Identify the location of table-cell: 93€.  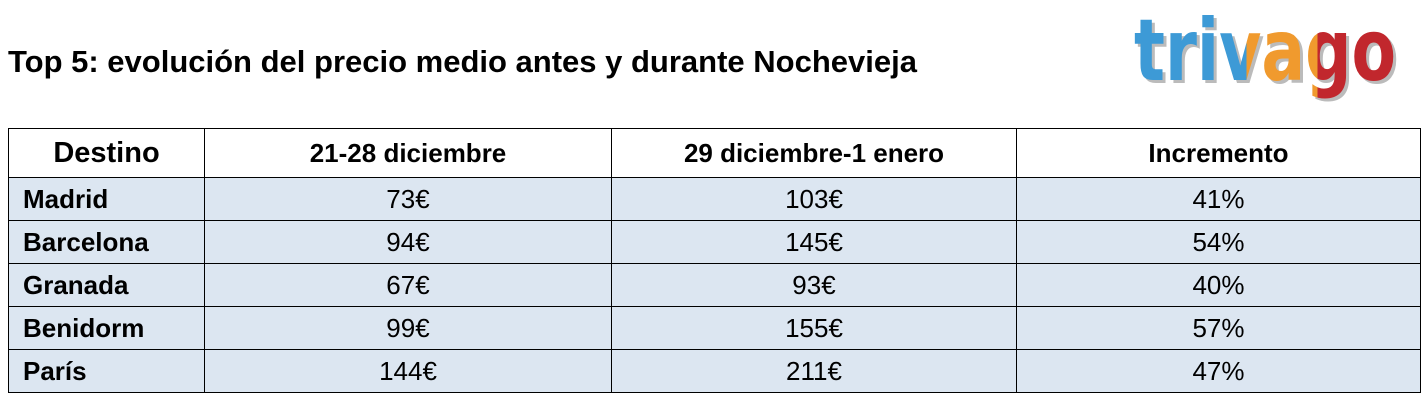
(814, 285).